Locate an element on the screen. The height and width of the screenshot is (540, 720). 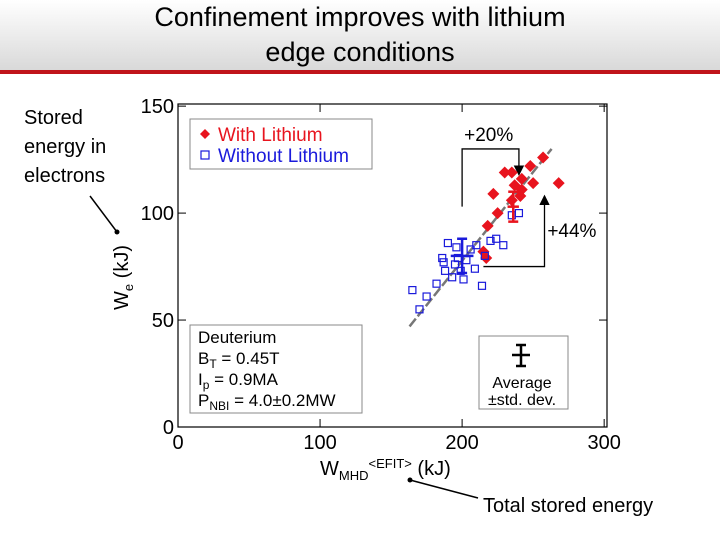
x-axis-label-part: (kJ) is located at coordinates (431, 469).